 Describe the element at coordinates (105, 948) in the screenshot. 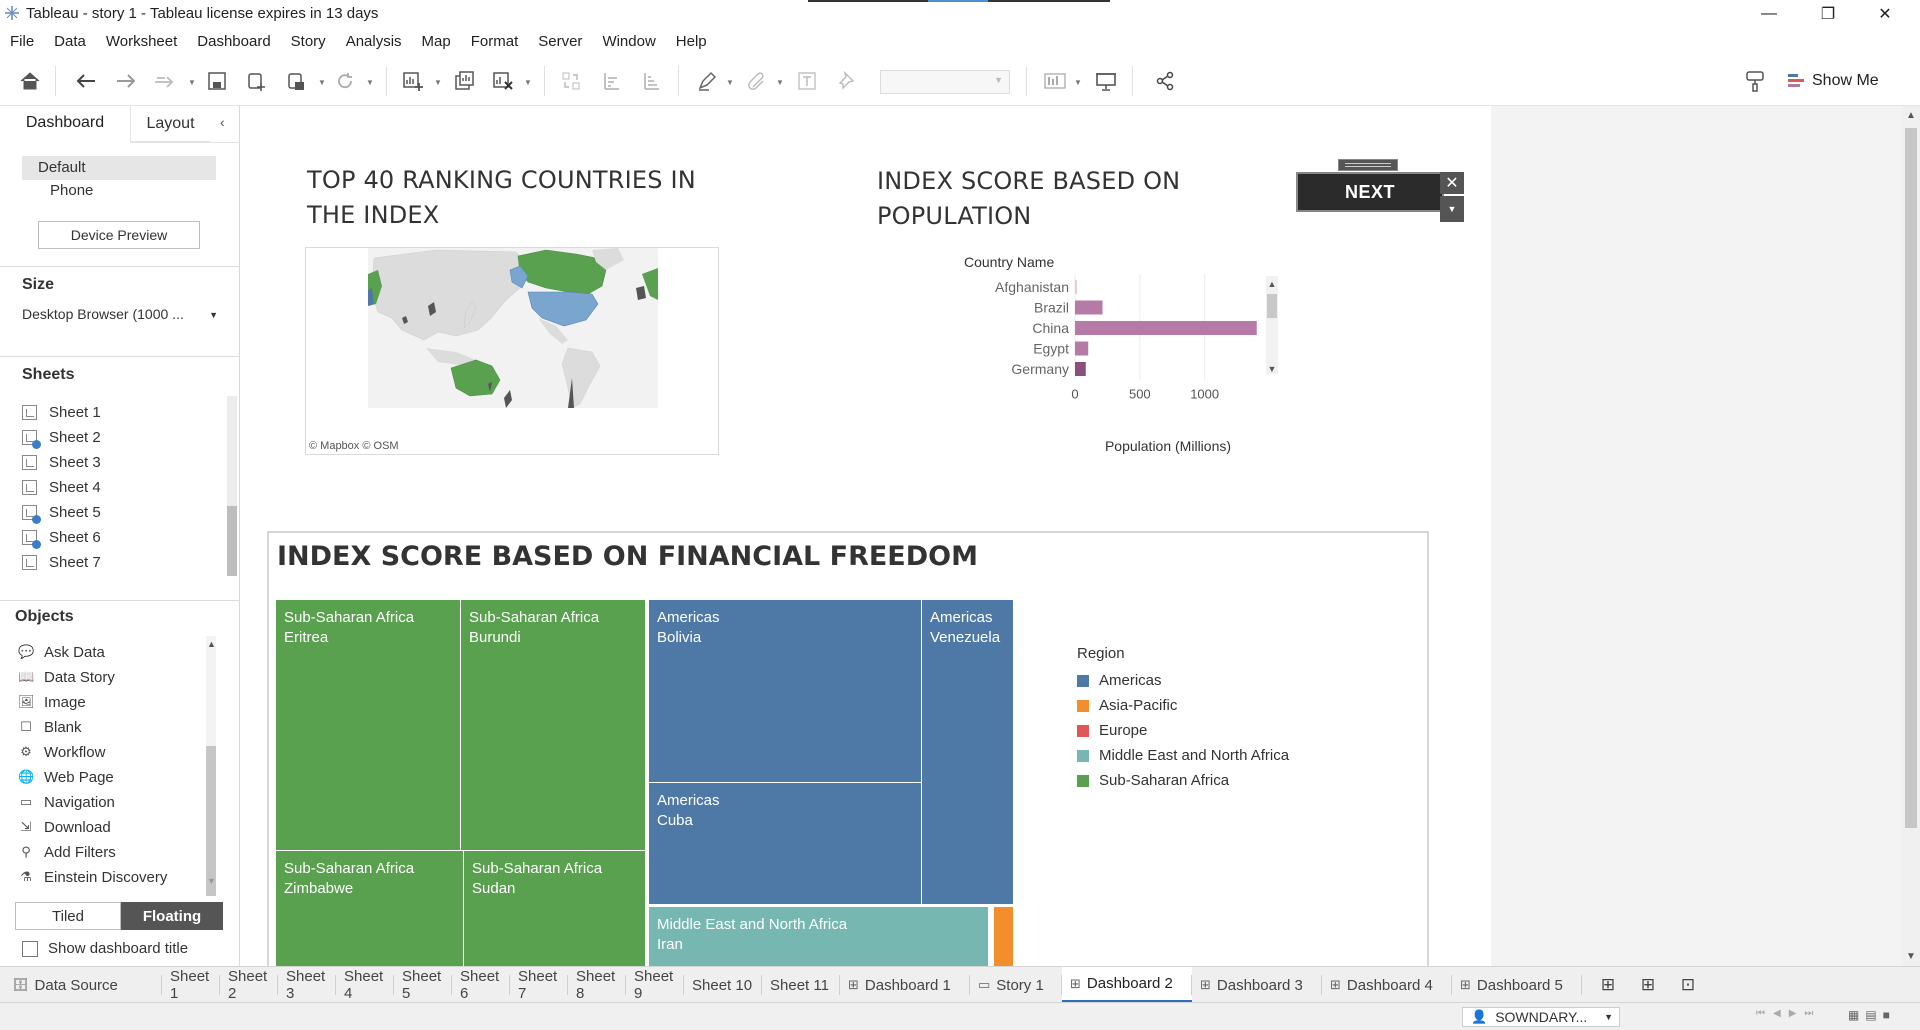

I see `show-dashboard-title-checkbox: Show dashboard title` at that location.